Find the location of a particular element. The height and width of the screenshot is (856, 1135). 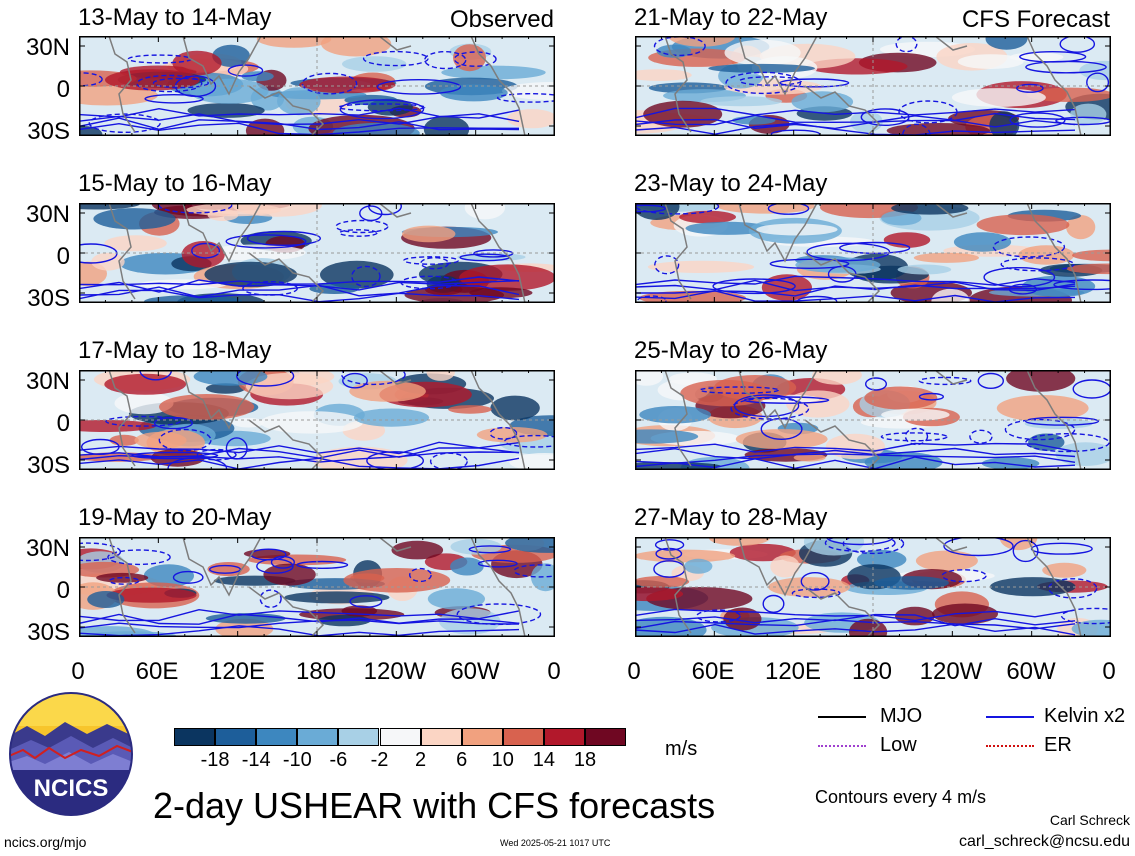

legend-line-kelvin is located at coordinates (1010, 717).